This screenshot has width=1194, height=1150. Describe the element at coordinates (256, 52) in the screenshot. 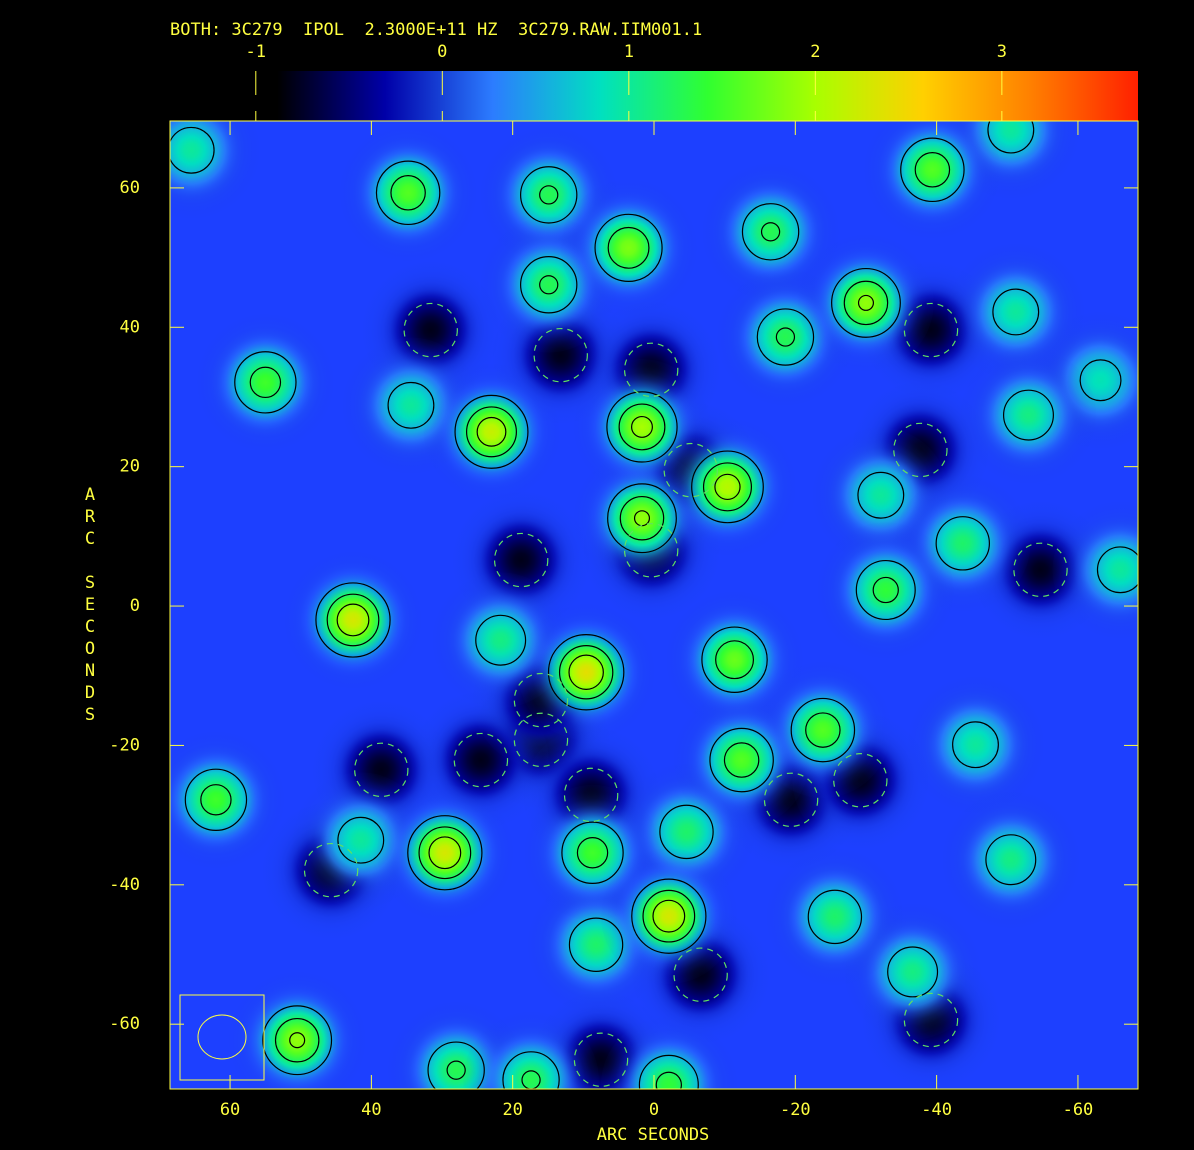

I see `colorbar-tick-label: -1` at that location.